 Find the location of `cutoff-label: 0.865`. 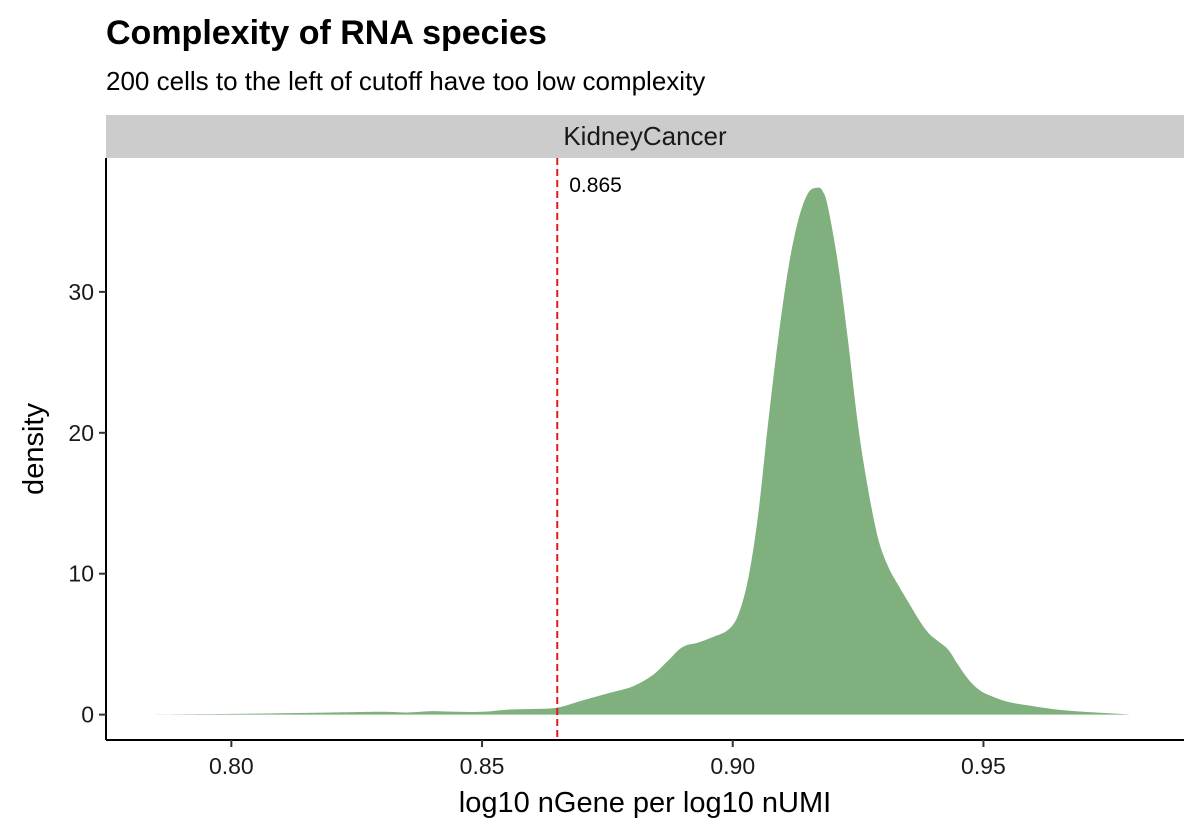

cutoff-label: 0.865 is located at coordinates (595, 185).